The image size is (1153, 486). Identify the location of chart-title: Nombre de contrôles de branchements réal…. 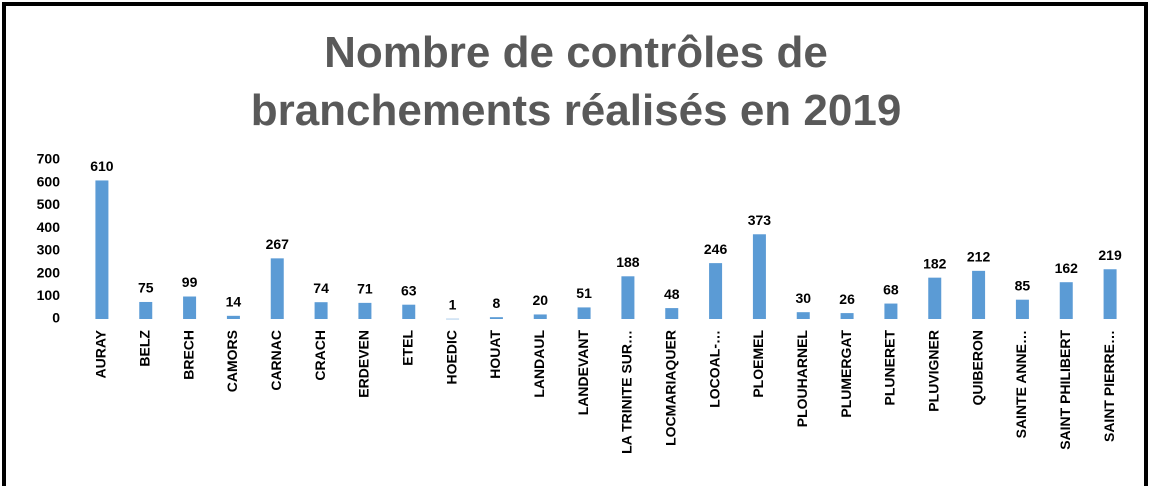
(576, 81).